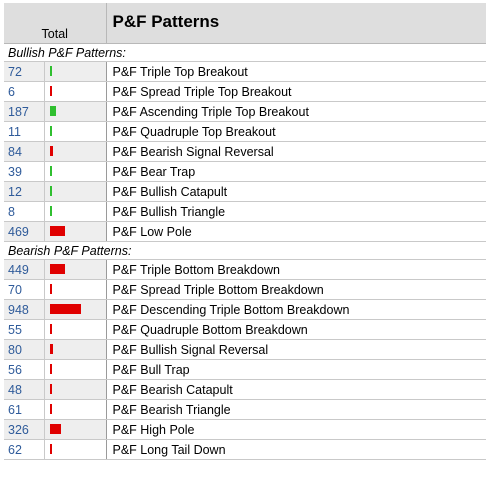  Describe the element at coordinates (295, 211) in the screenshot. I see `pattern-name: P&F Bullish Triangle` at that location.